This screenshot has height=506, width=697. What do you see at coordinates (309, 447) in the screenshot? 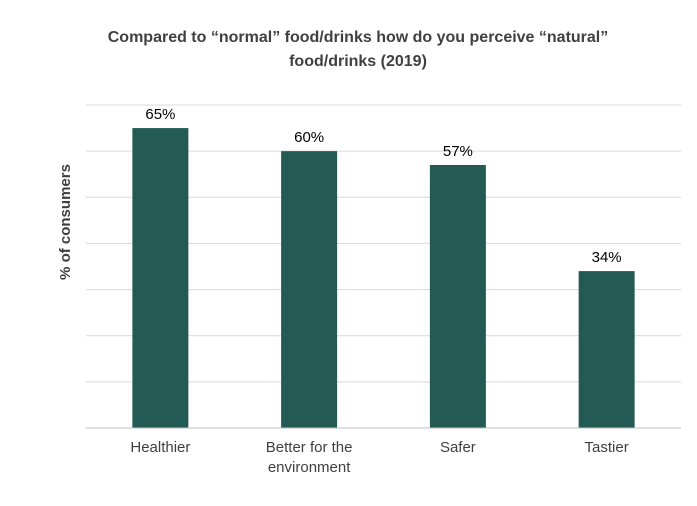
I see `category-label: Better for the` at bounding box center [309, 447].